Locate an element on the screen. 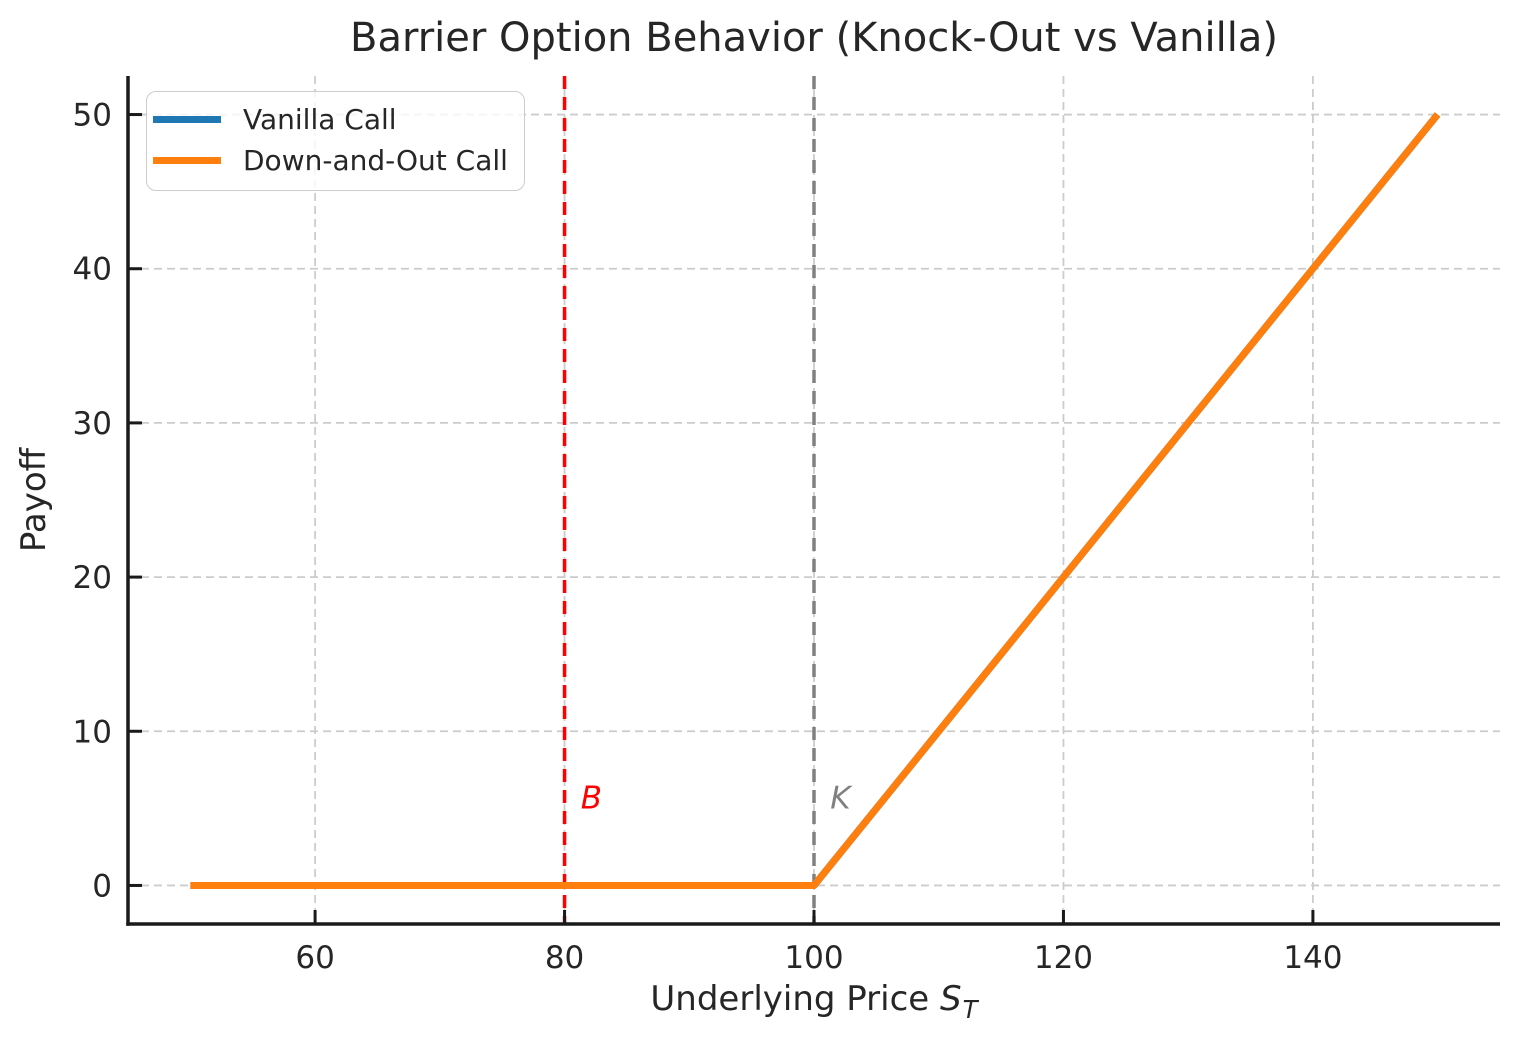 Image resolution: width=1514 pixels, height=1048 pixels. y-tick-label: 20 is located at coordinates (92, 578).